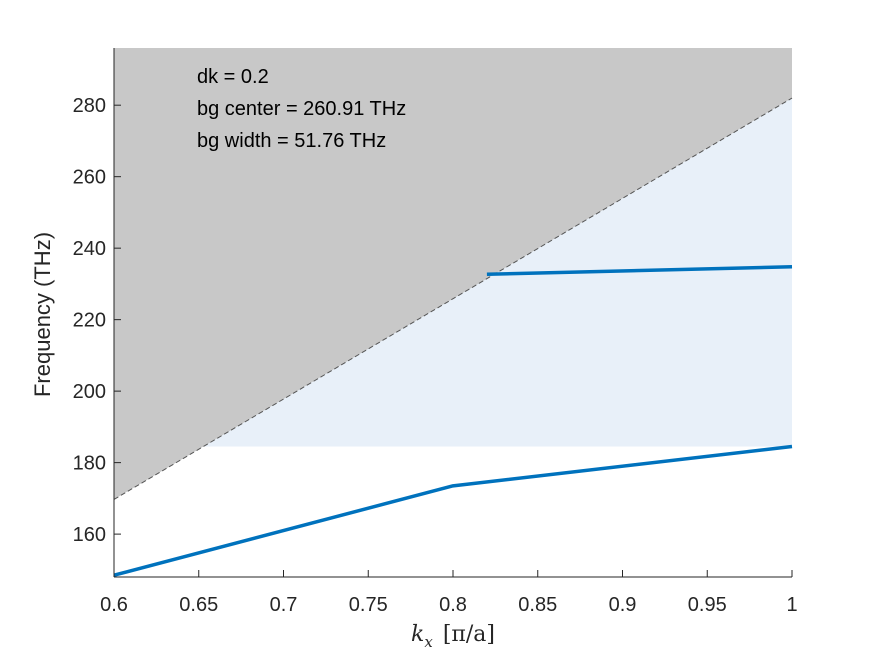 Image resolution: width=875 pixels, height=656 pixels. Describe the element at coordinates (198, 605) in the screenshot. I see `x-tick-label: 0.65` at that location.